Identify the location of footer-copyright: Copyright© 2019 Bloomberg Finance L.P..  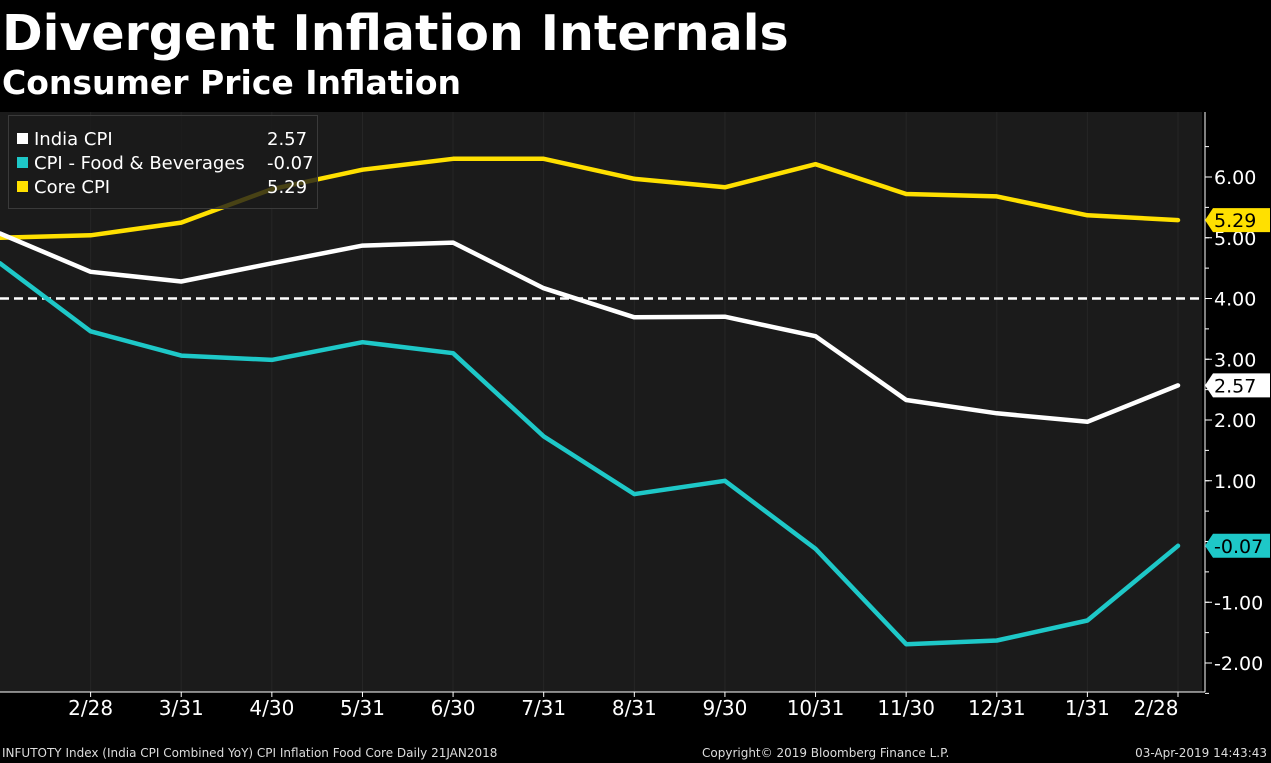
(826, 753).